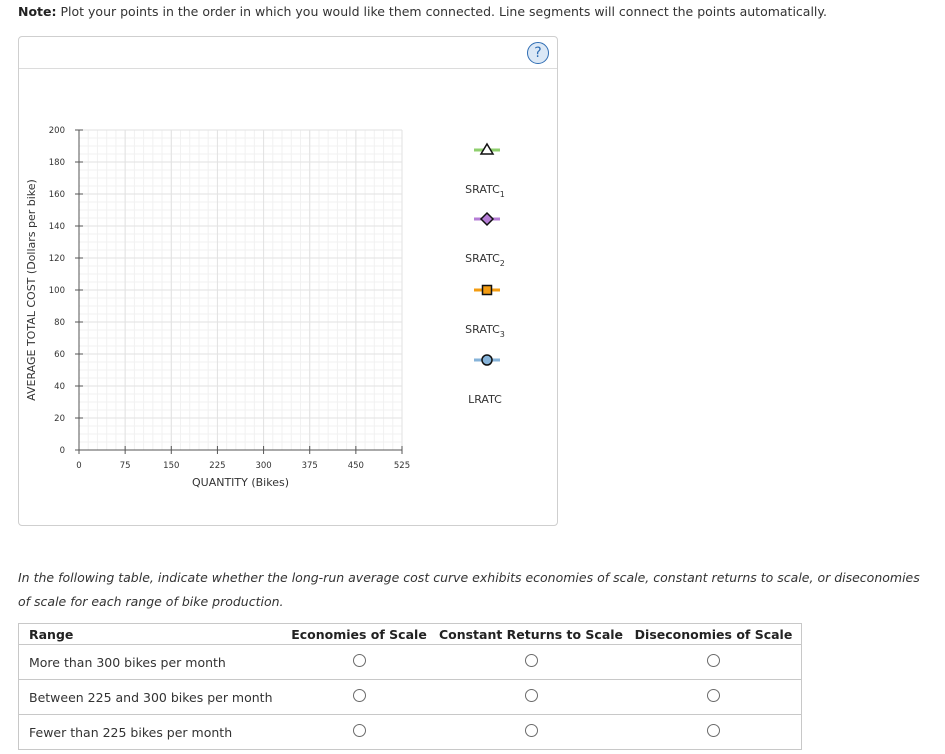 The height and width of the screenshot is (754, 945). What do you see at coordinates (150, 662) in the screenshot?
I see `range-label: More than 300 bikes per month` at bounding box center [150, 662].